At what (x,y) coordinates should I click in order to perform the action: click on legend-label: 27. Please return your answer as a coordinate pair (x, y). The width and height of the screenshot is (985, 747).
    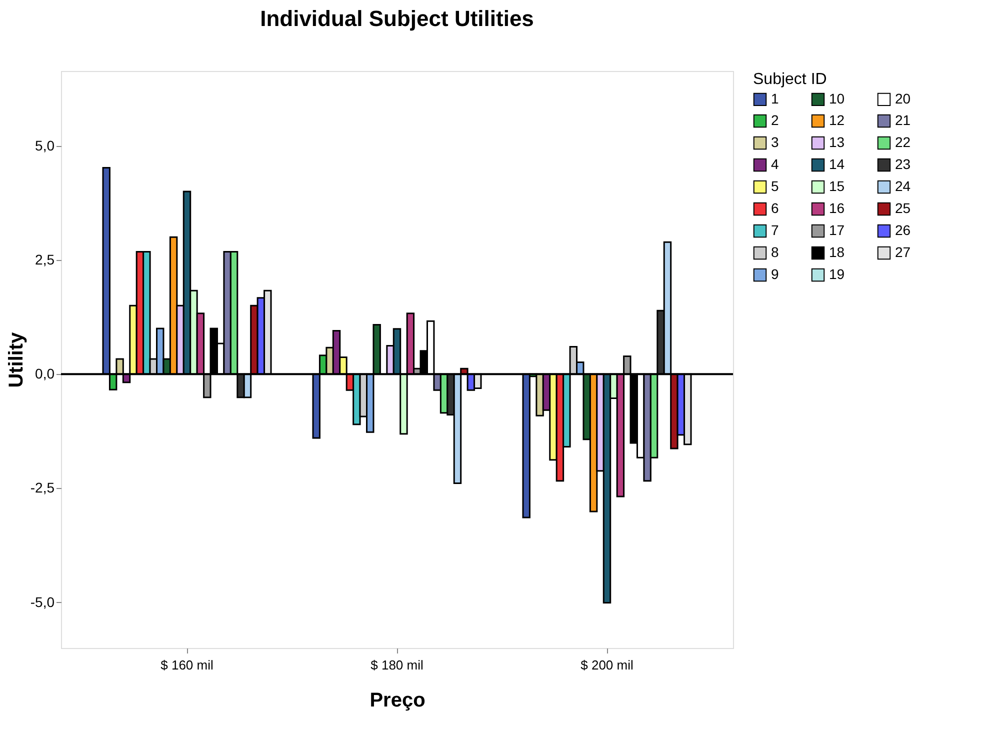
    Looking at the image, I should click on (903, 252).